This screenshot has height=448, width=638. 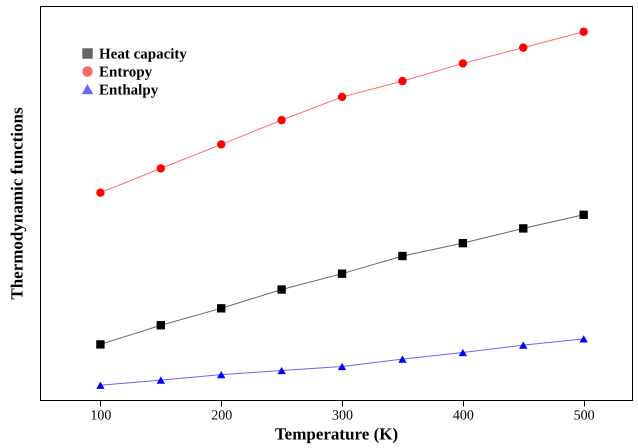 I want to click on x-tick-label: 200, so click(x=221, y=416).